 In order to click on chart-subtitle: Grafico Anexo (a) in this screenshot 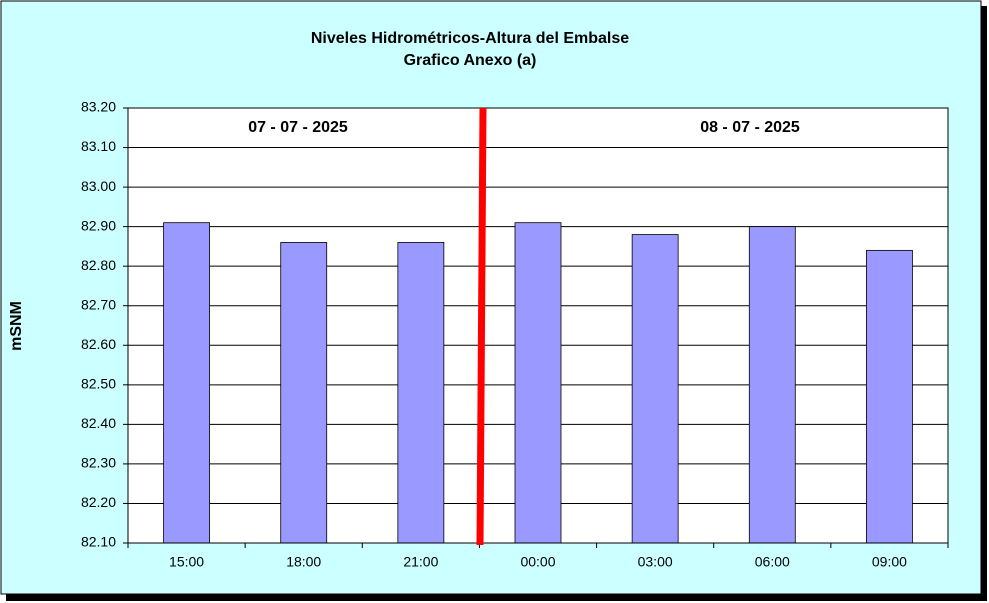, I will do `click(470, 60)`.